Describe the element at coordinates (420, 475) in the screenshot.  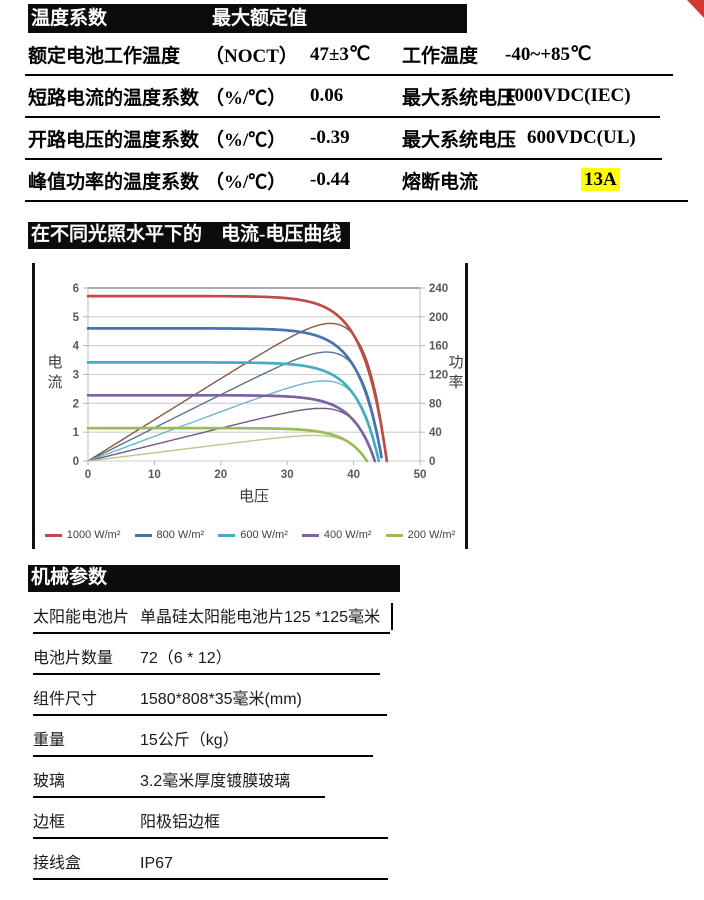
I see `svg-text: 50` at that location.